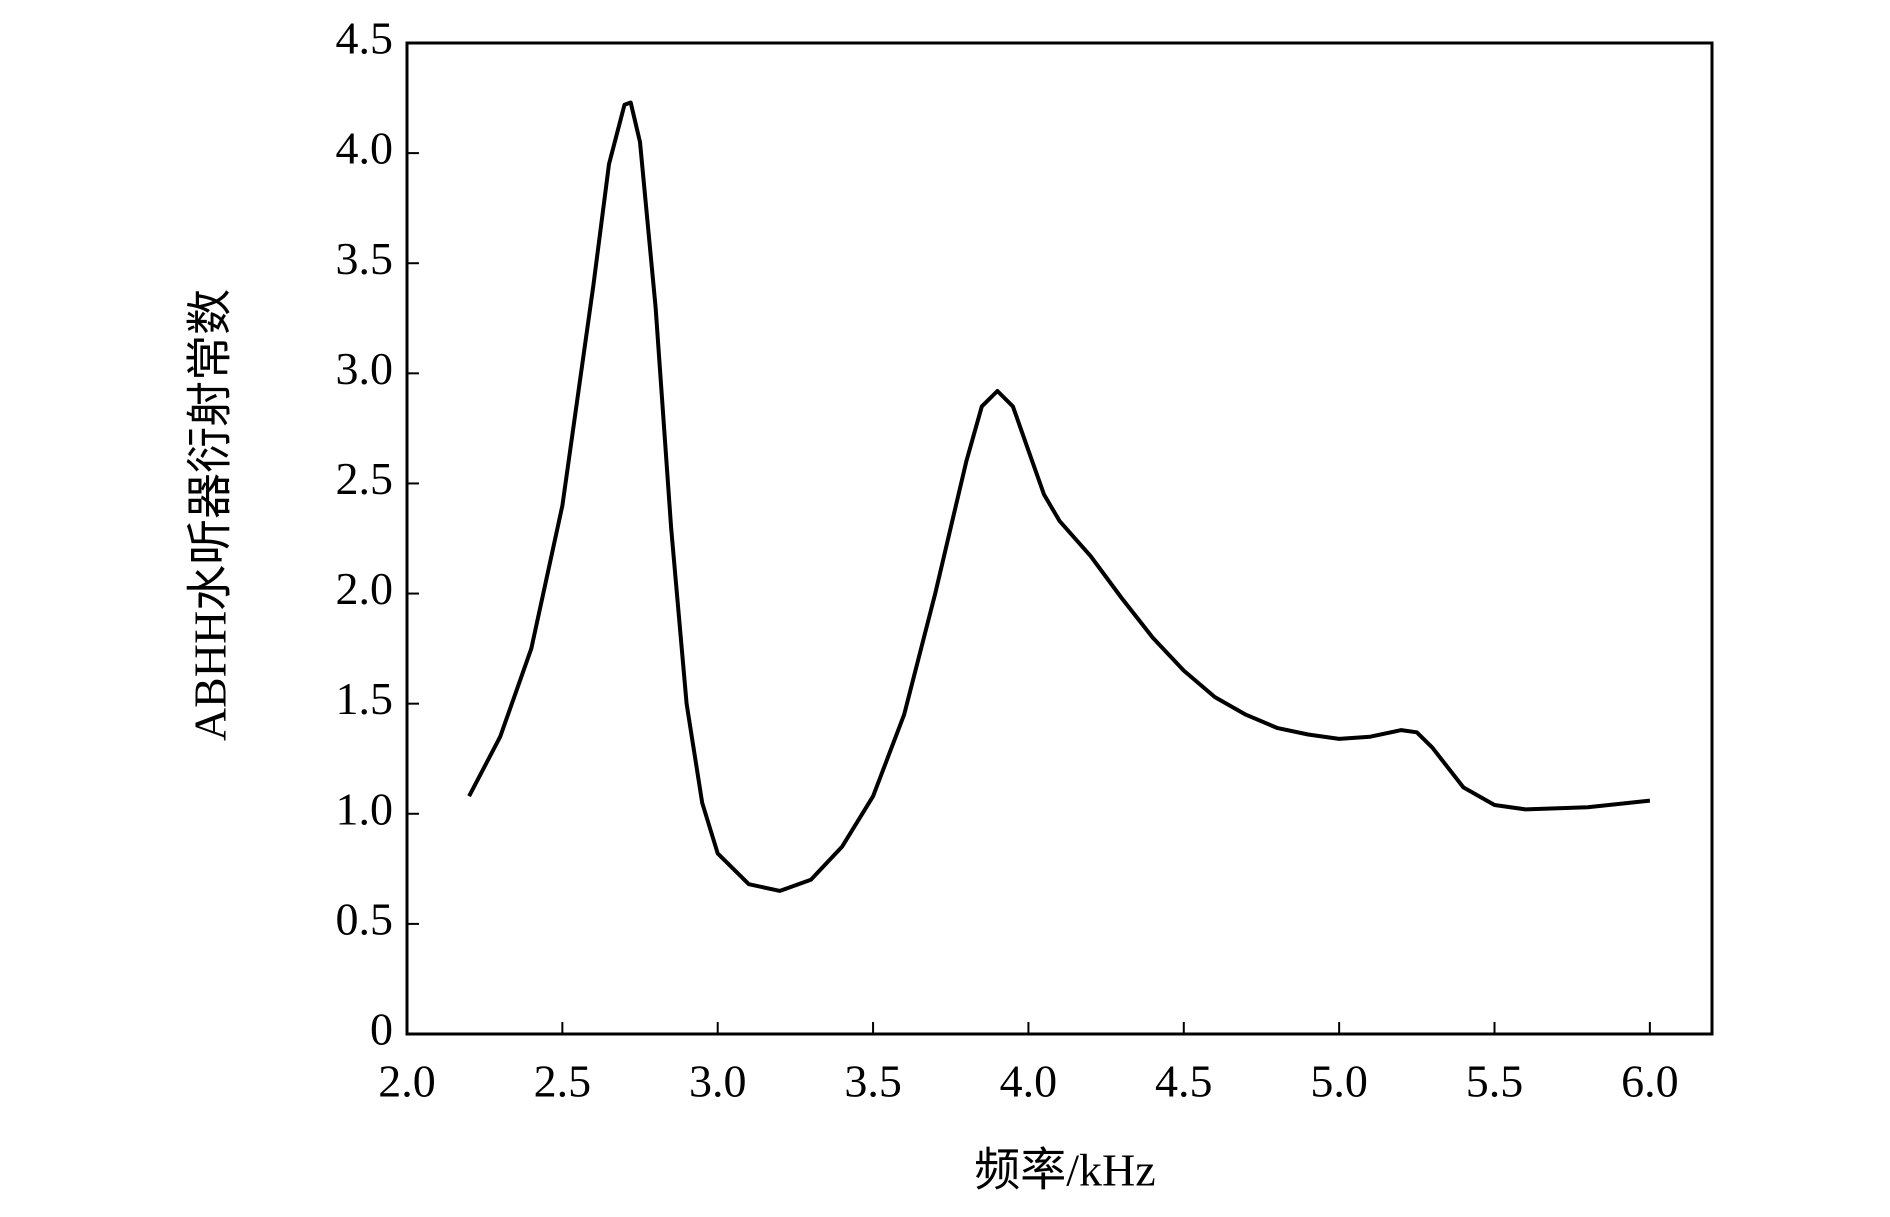 The height and width of the screenshot is (1217, 1890). Describe the element at coordinates (1650, 1081) in the screenshot. I see `x-tick-label: 6.0` at that location.